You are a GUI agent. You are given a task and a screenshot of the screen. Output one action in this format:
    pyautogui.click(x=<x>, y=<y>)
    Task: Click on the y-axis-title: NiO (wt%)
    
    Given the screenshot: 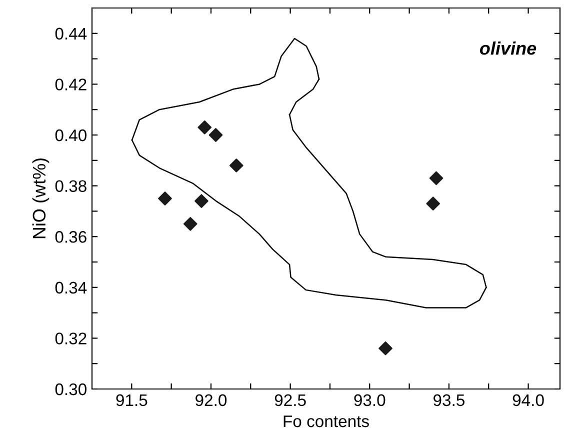 What is the action you would take?
    pyautogui.click(x=41, y=198)
    